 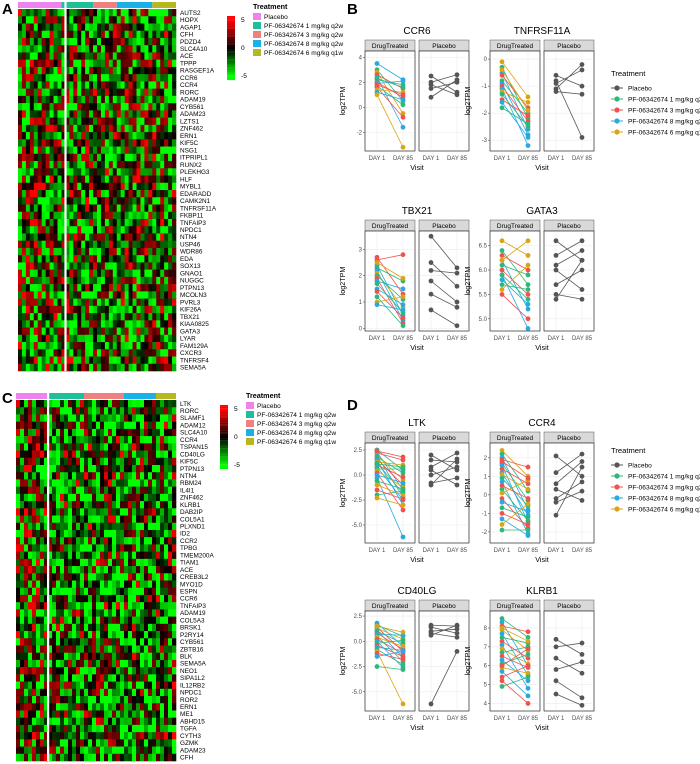 I want to click on gene-label: FAM129A, so click(x=194, y=346).